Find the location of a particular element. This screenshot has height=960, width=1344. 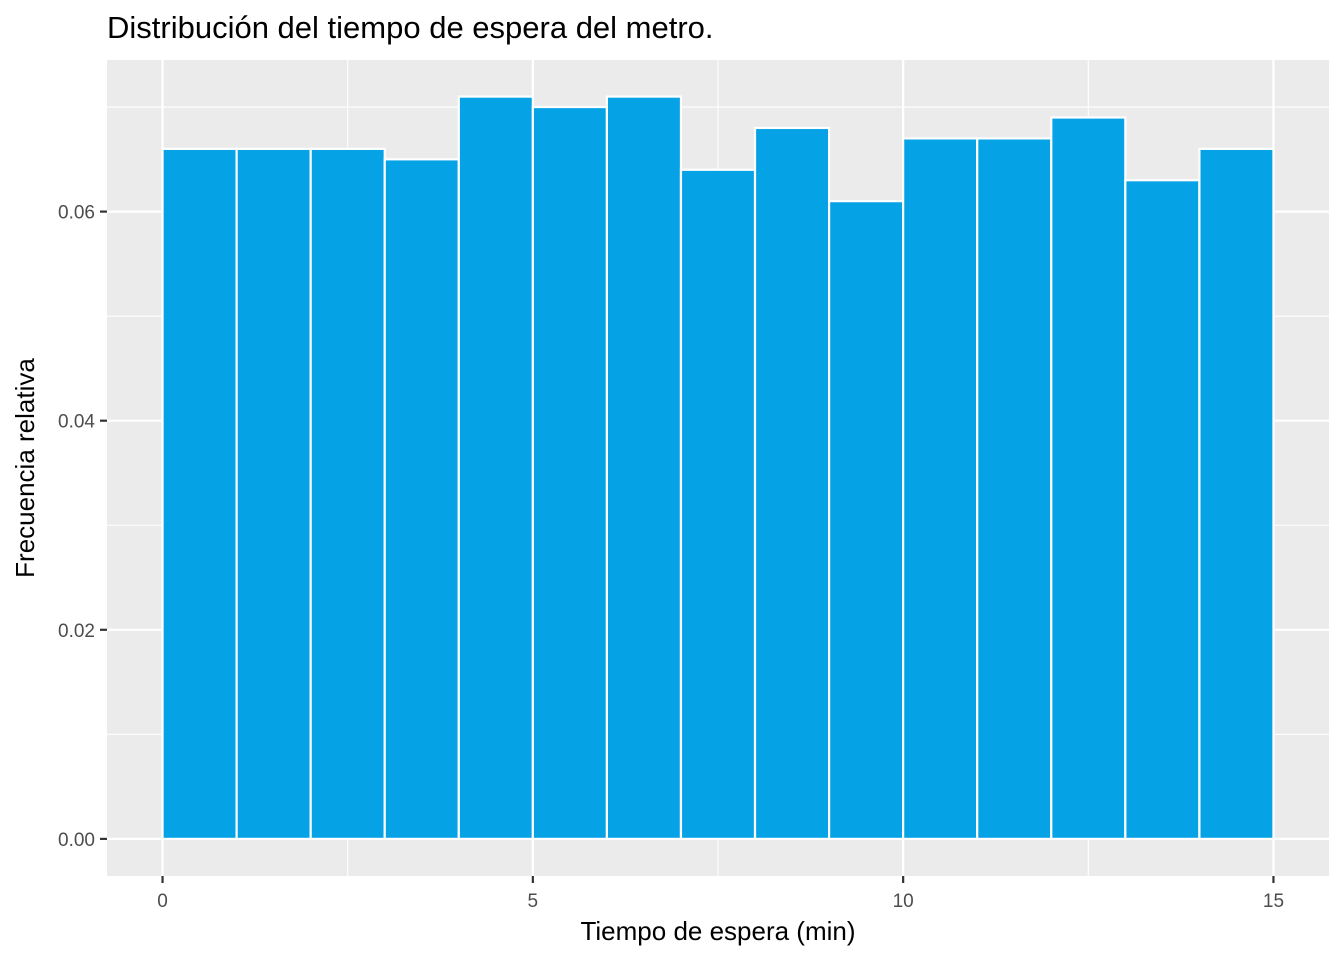

x-axis: 0 5 10 15 is located at coordinates (720, 894).